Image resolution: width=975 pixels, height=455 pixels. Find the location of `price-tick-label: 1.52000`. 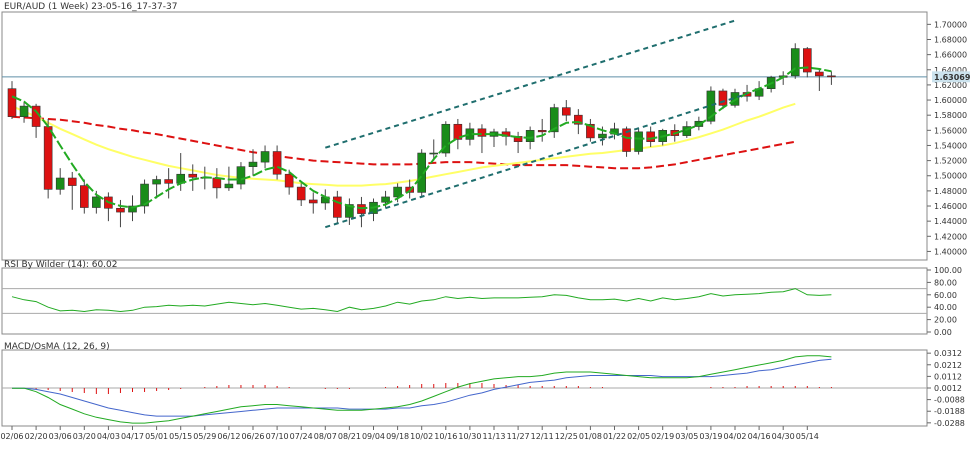

price-tick-label: 1.52000 is located at coordinates (950, 161).